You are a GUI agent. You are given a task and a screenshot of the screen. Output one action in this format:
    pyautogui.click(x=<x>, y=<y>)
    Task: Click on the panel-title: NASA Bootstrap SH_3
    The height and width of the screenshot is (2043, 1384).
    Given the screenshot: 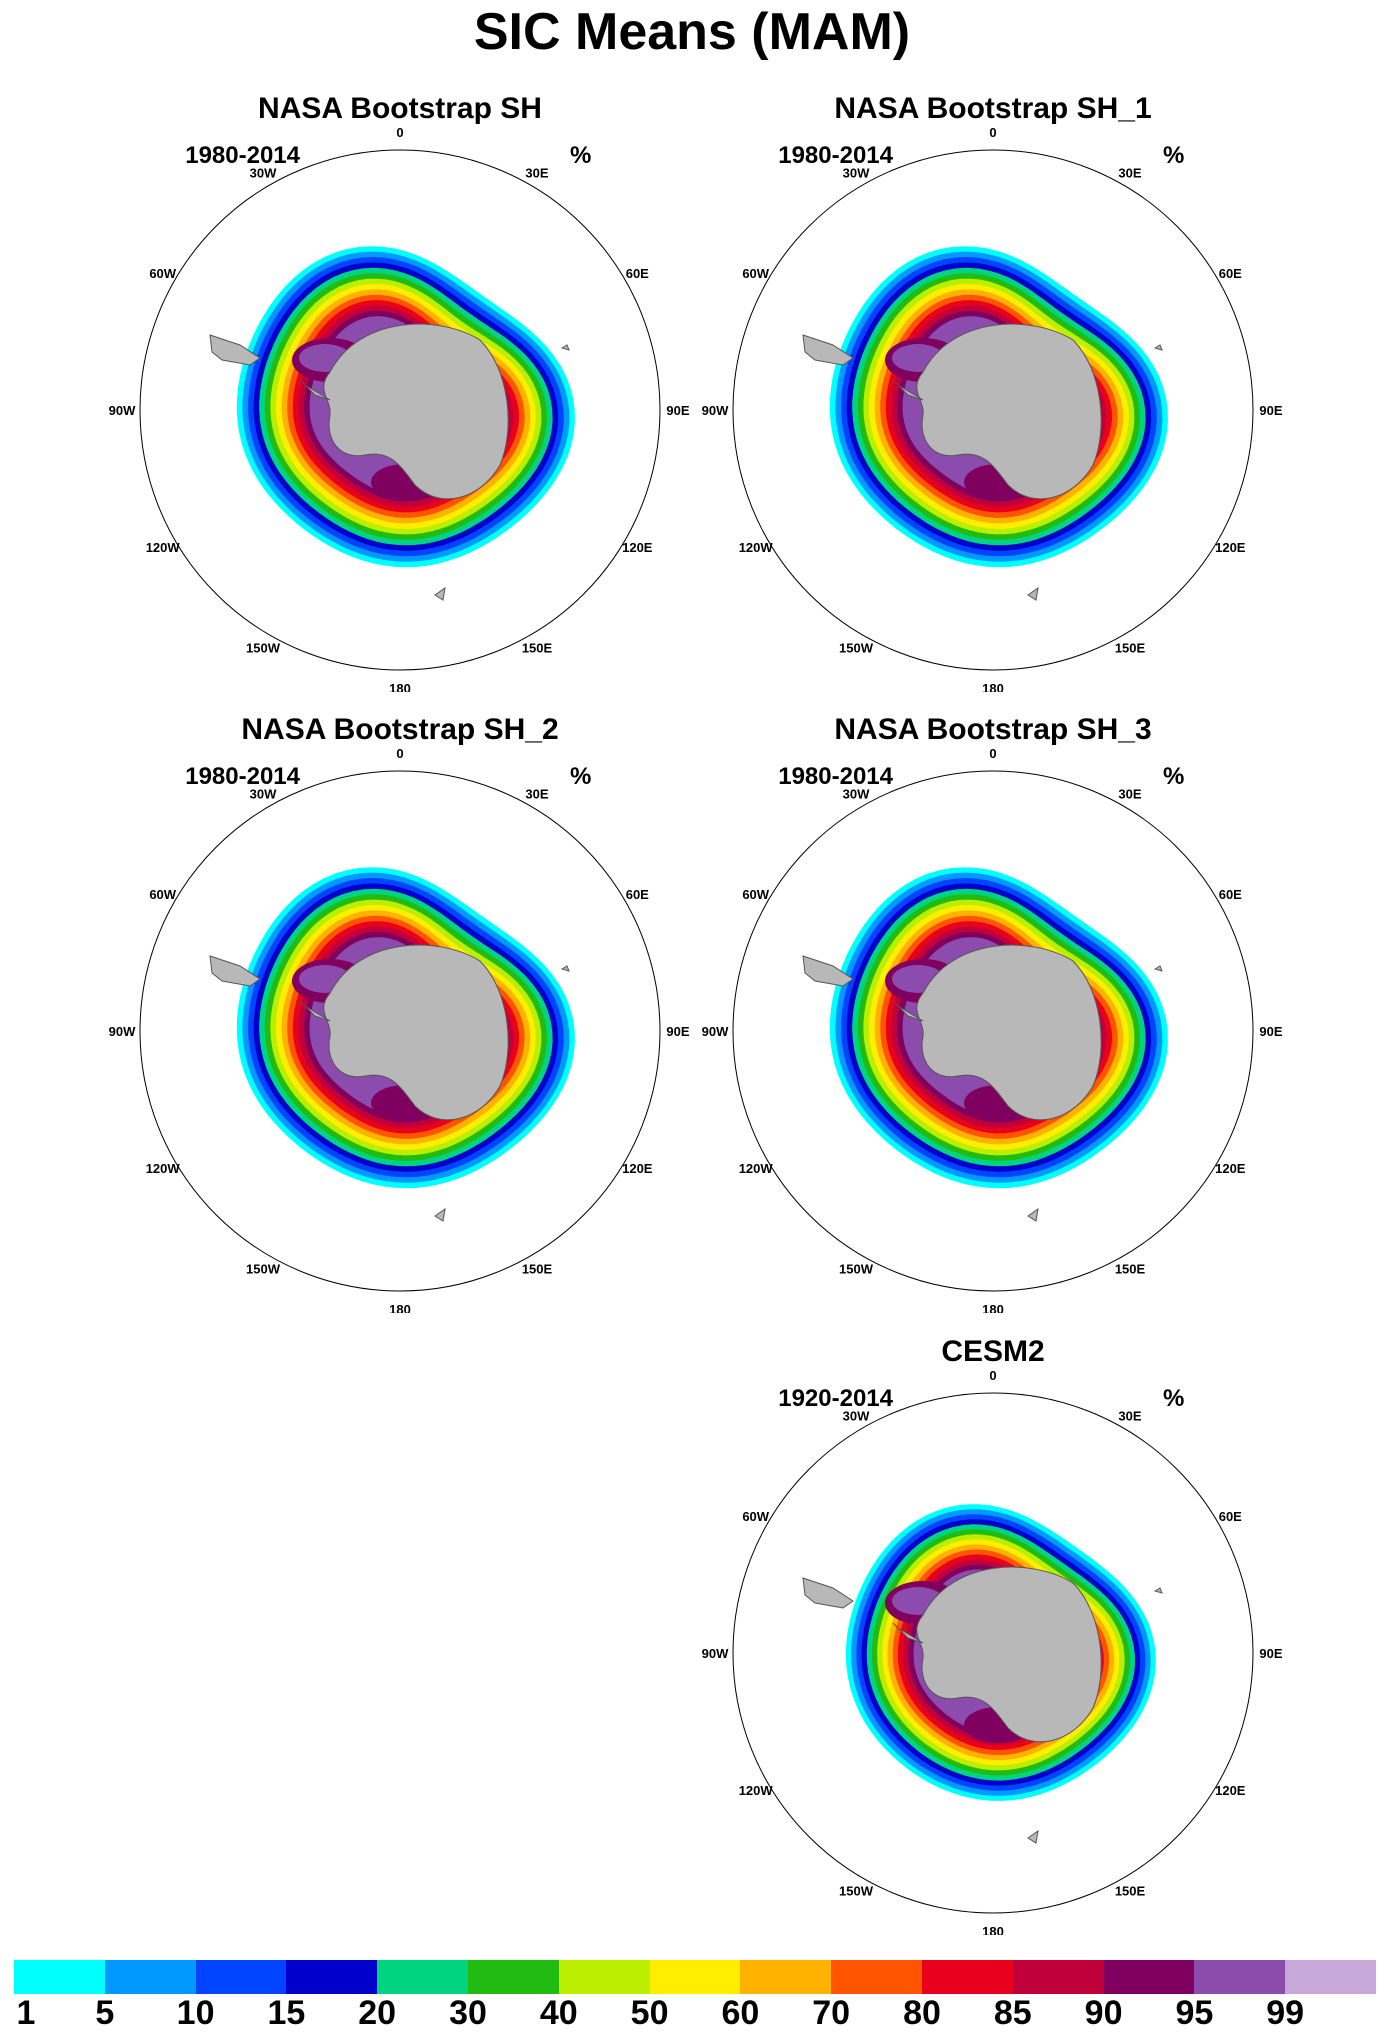 What is the action you would take?
    pyautogui.click(x=993, y=729)
    